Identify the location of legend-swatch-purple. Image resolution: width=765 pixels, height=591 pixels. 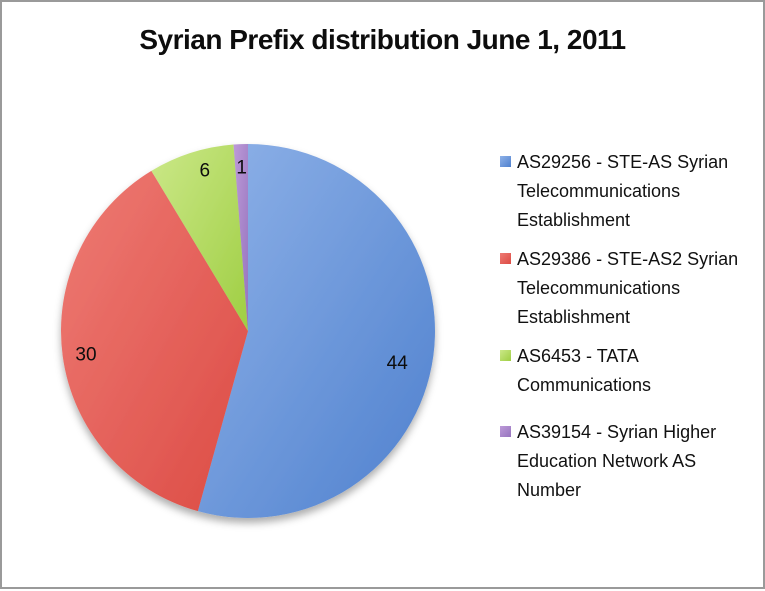
(505, 431).